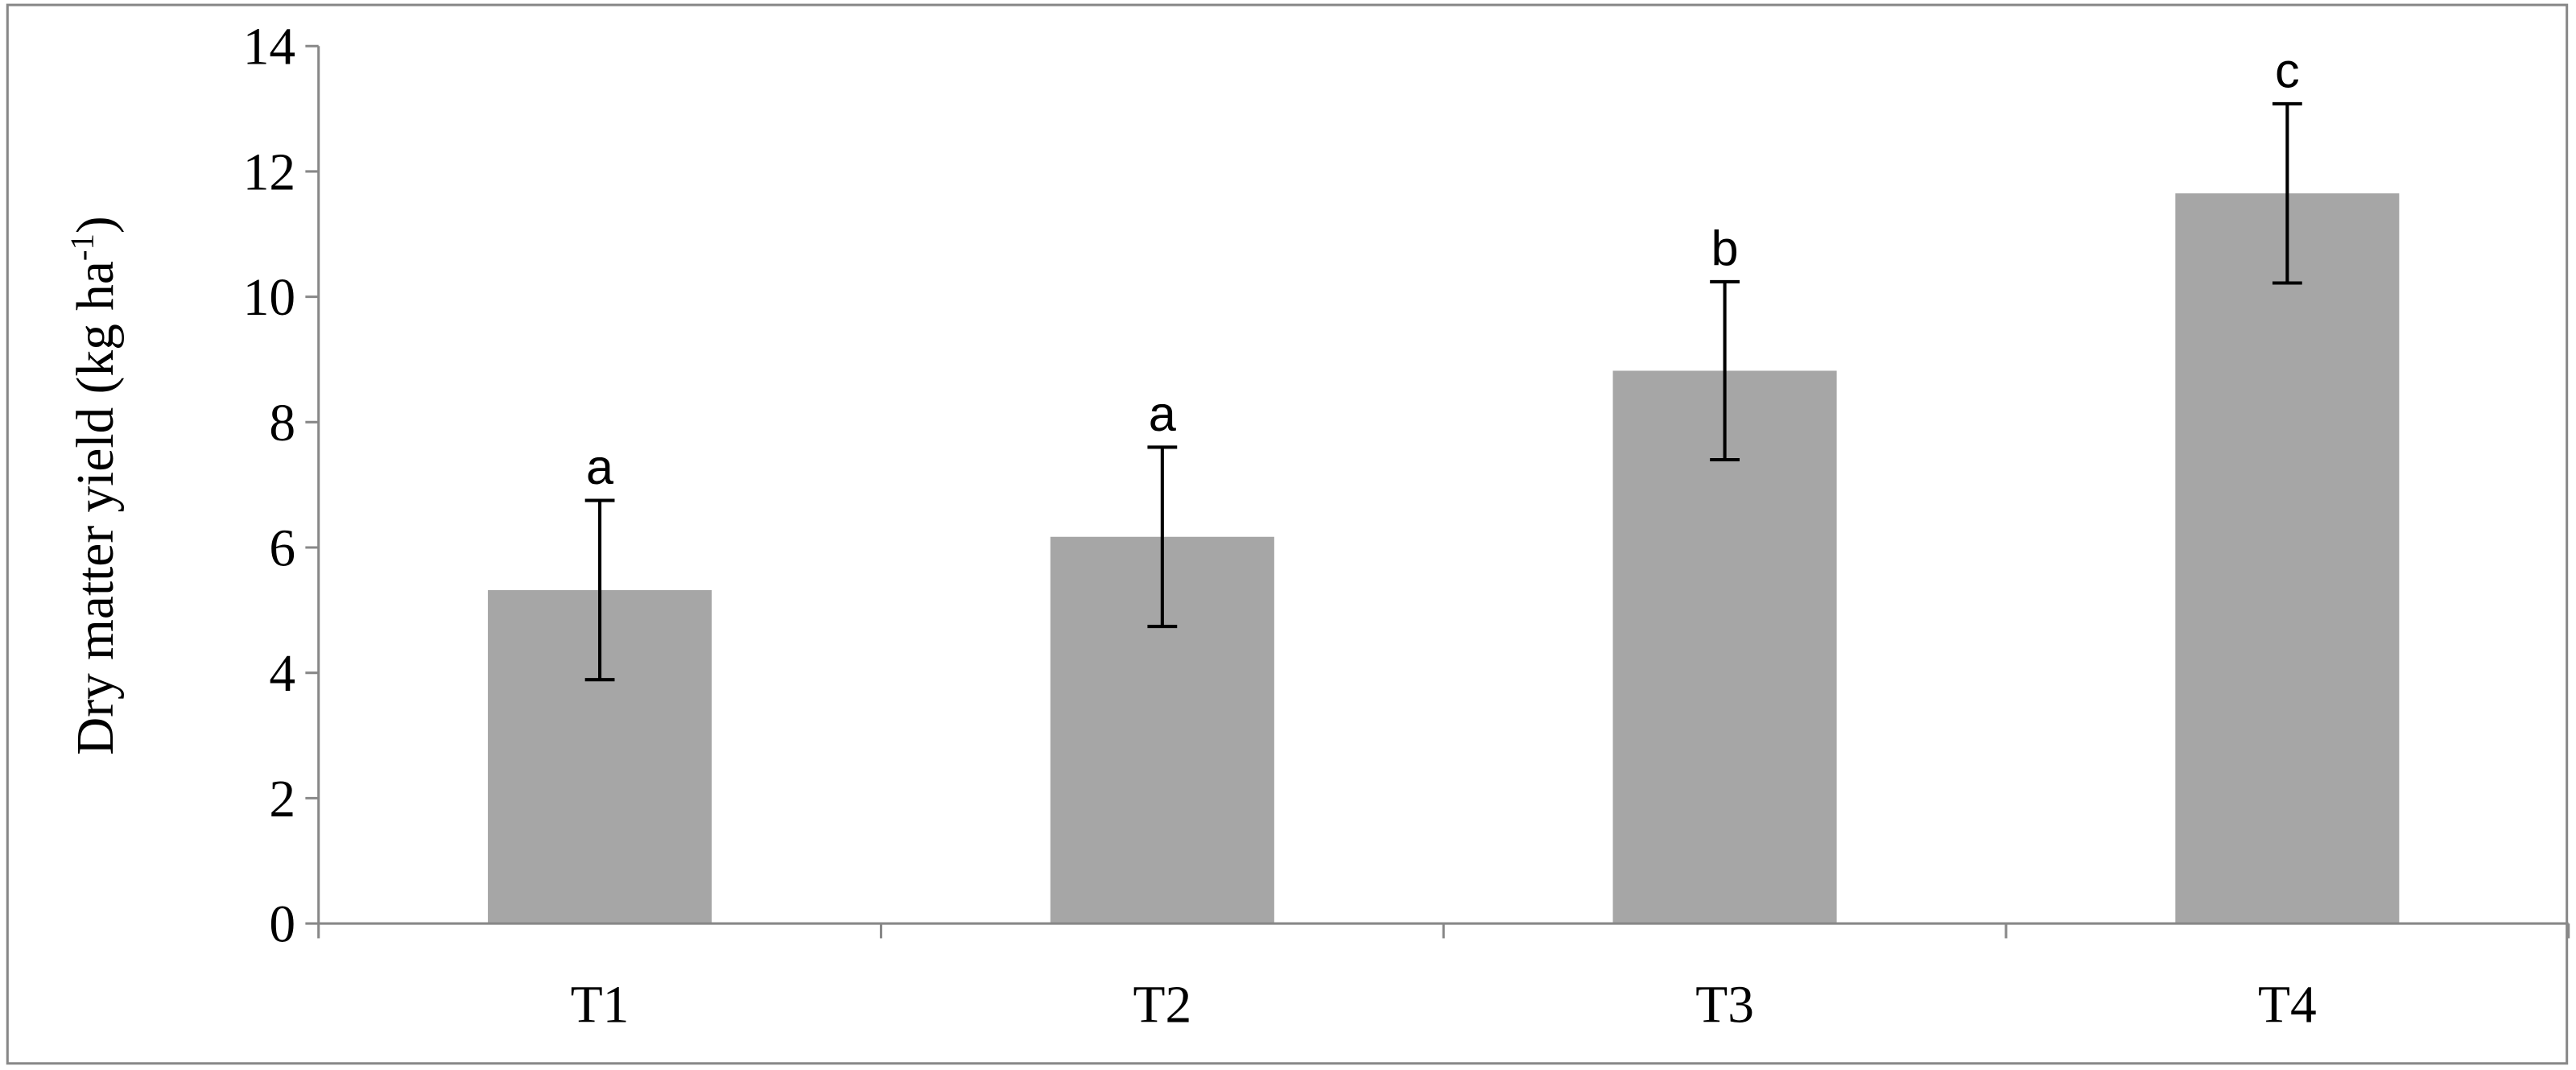  What do you see at coordinates (282, 799) in the screenshot?
I see `y-tick-label: 2` at bounding box center [282, 799].